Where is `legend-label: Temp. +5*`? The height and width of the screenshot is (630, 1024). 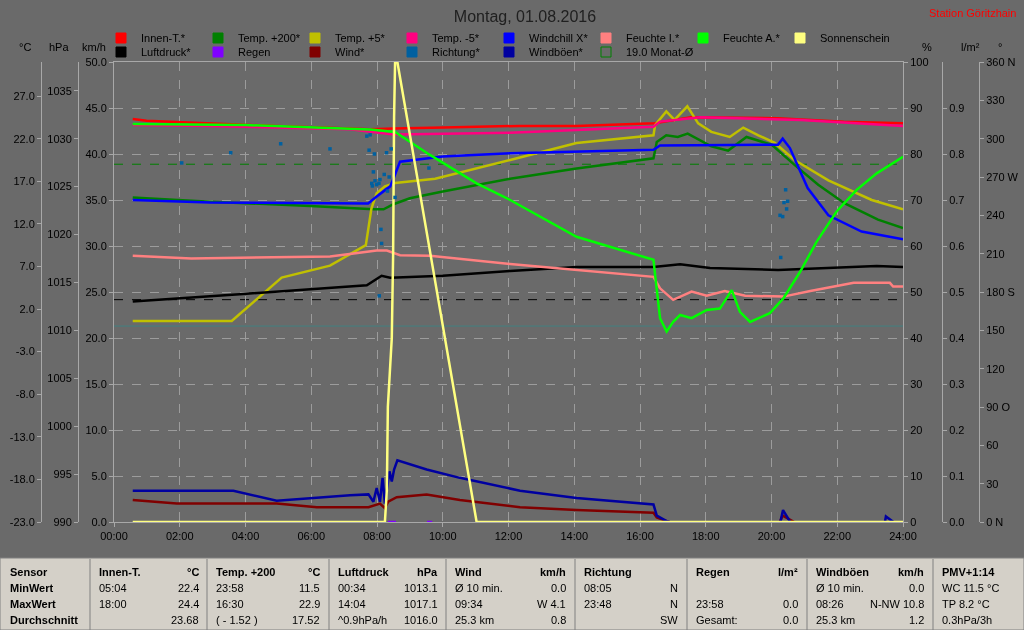
legend-label: Temp. +5* is located at coordinates (360, 38).